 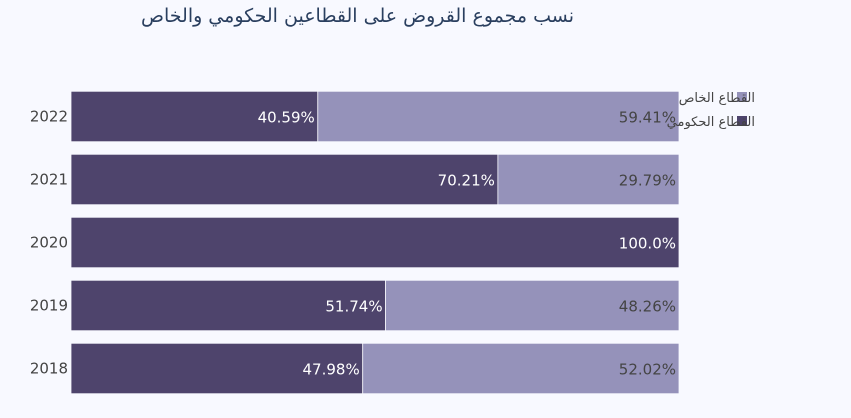 What do you see at coordinates (717, 98) in the screenshot?
I see `legend-label: القطاع الخاص` at bounding box center [717, 98].